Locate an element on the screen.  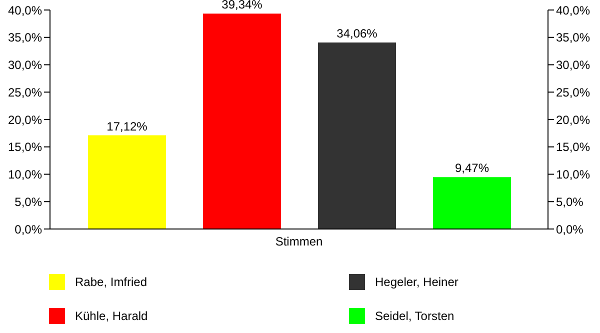
text: 15,0% is located at coordinates (573, 147).